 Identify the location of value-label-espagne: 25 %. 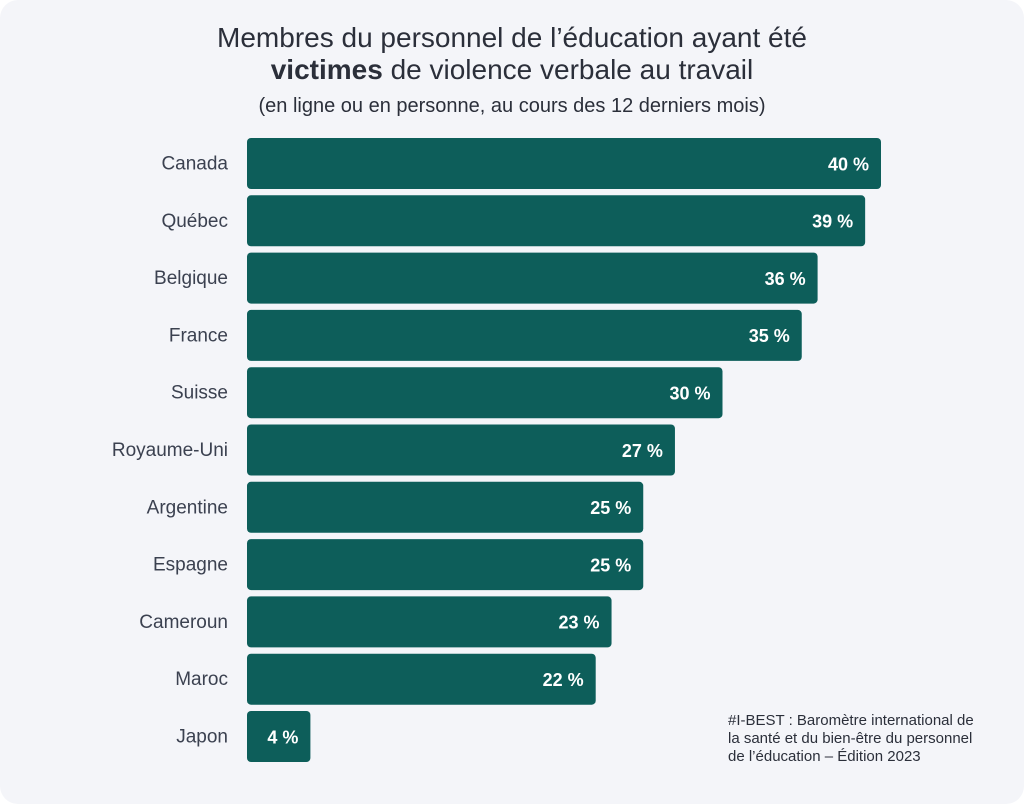
(610, 565).